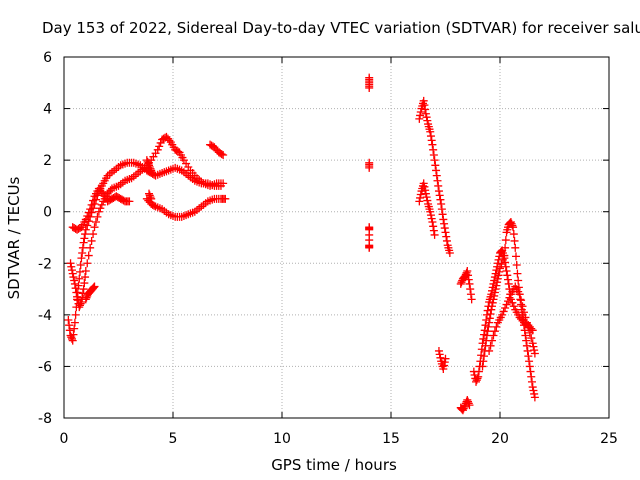 This screenshot has height=480, width=640. I want to click on x-tick-label: 25, so click(609, 439).